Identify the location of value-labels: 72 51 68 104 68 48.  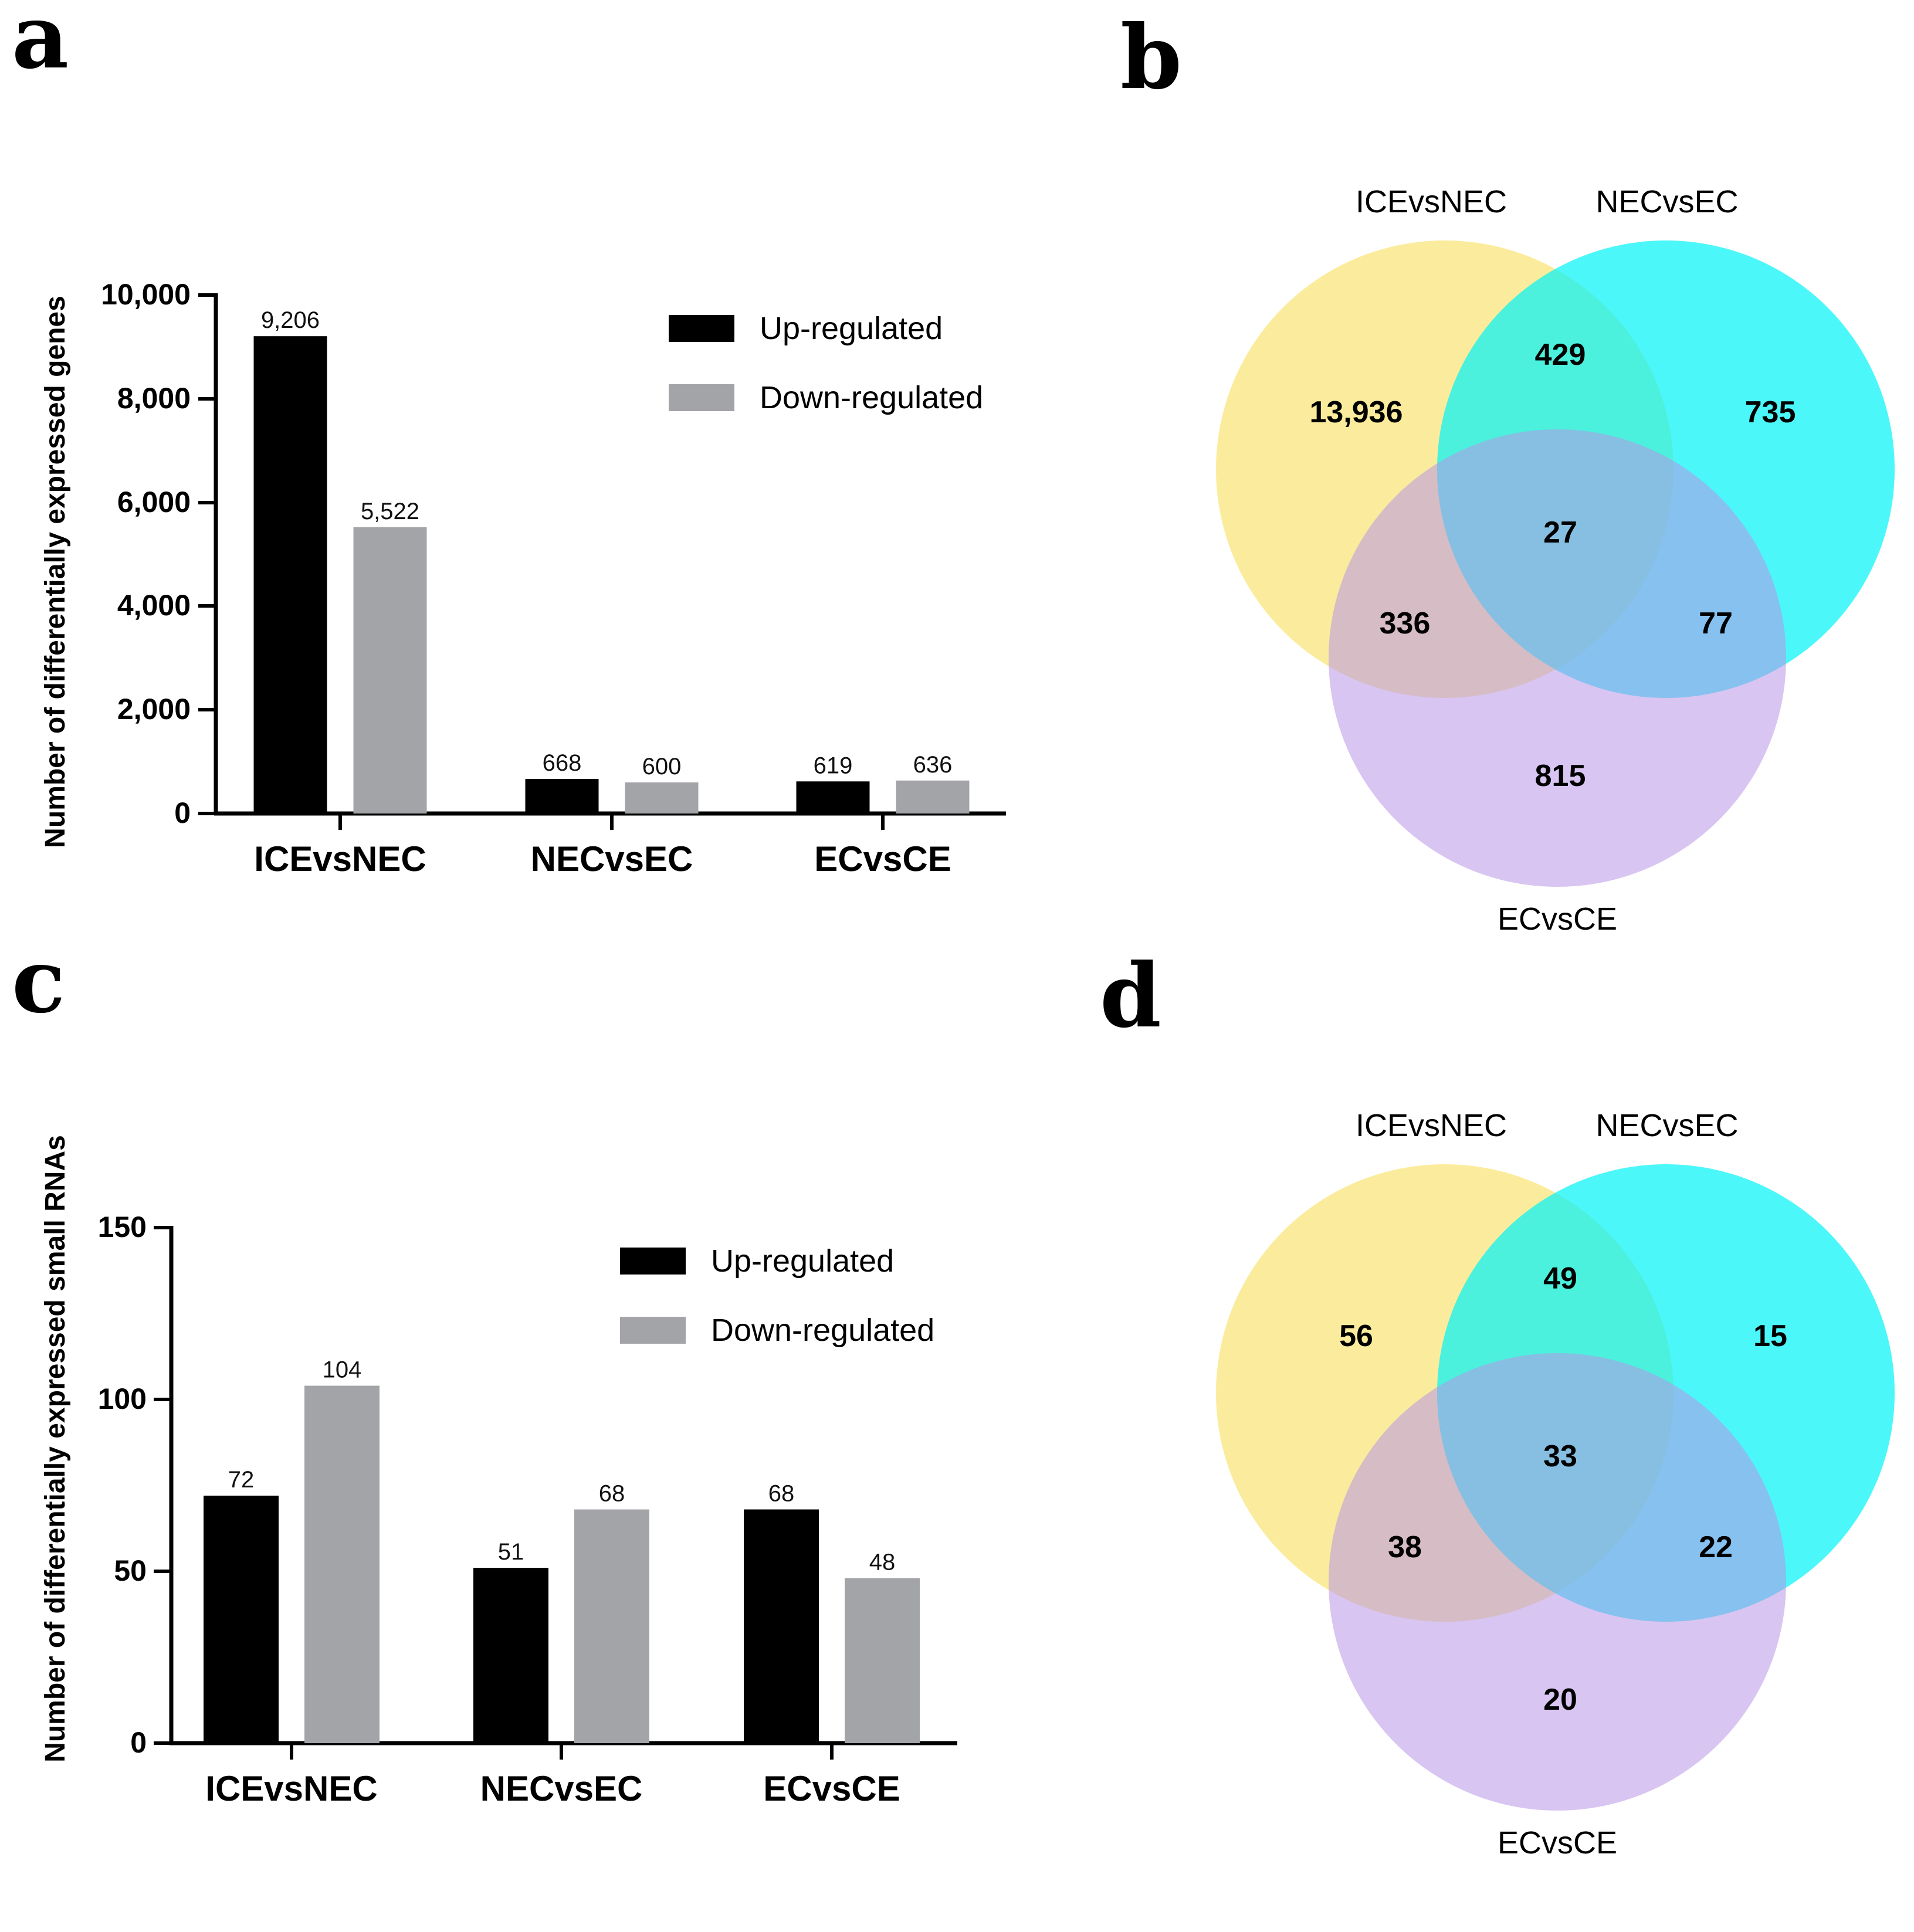
(562, 1466).